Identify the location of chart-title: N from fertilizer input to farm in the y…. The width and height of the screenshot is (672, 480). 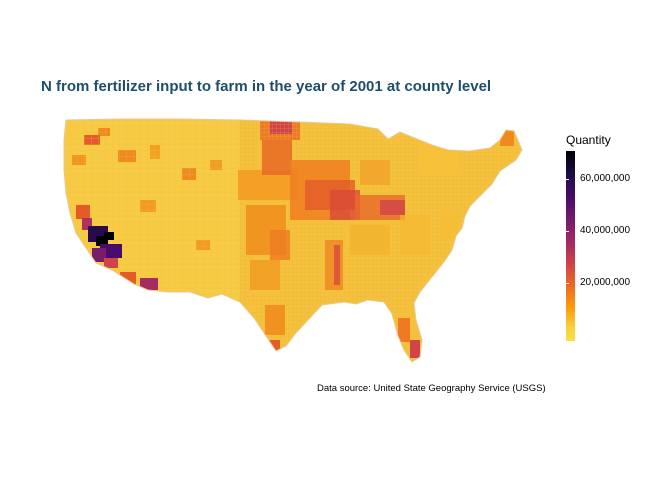
(266, 86).